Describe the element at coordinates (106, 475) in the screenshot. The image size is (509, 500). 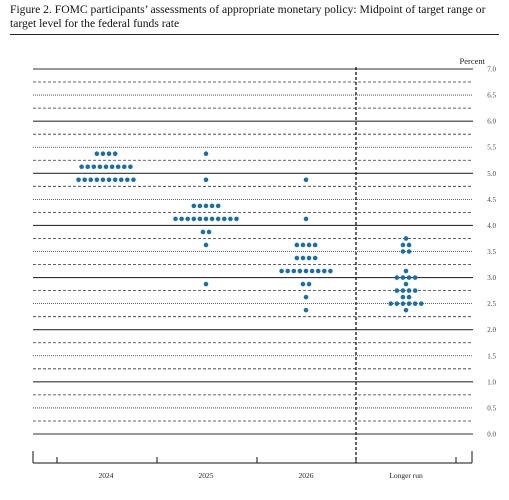
I see `x-category-label: 2024` at that location.